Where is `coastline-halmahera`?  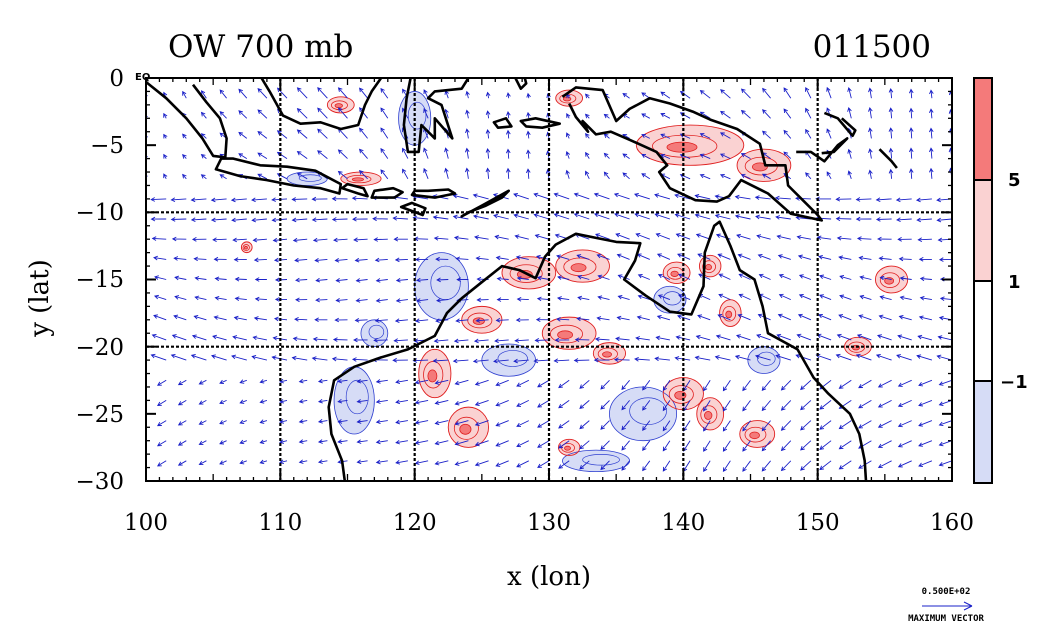 coastline-halmahera is located at coordinates (521, 84).